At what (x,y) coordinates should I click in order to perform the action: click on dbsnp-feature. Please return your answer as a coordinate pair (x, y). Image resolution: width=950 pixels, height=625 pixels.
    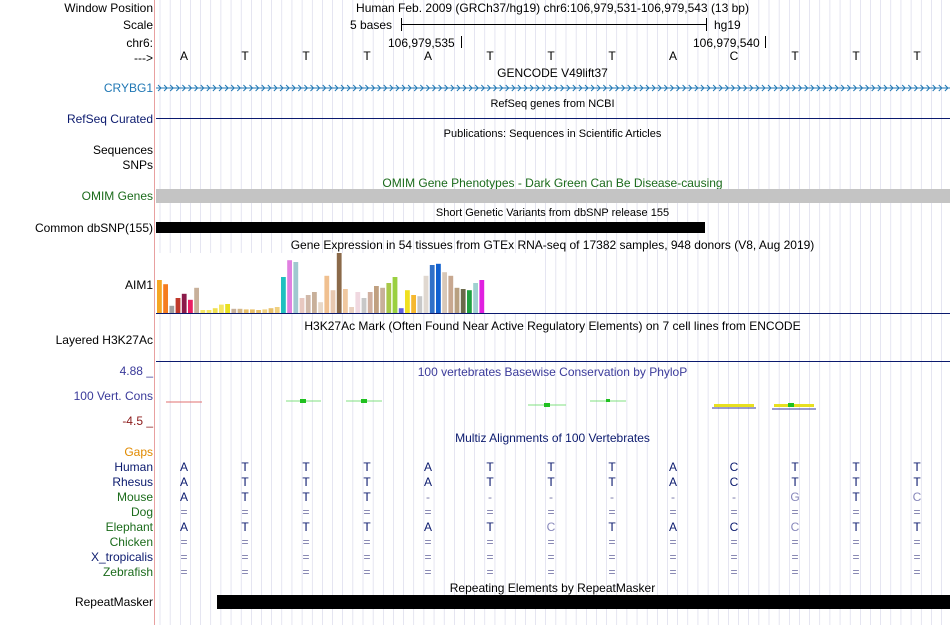
    Looking at the image, I should click on (430, 227).